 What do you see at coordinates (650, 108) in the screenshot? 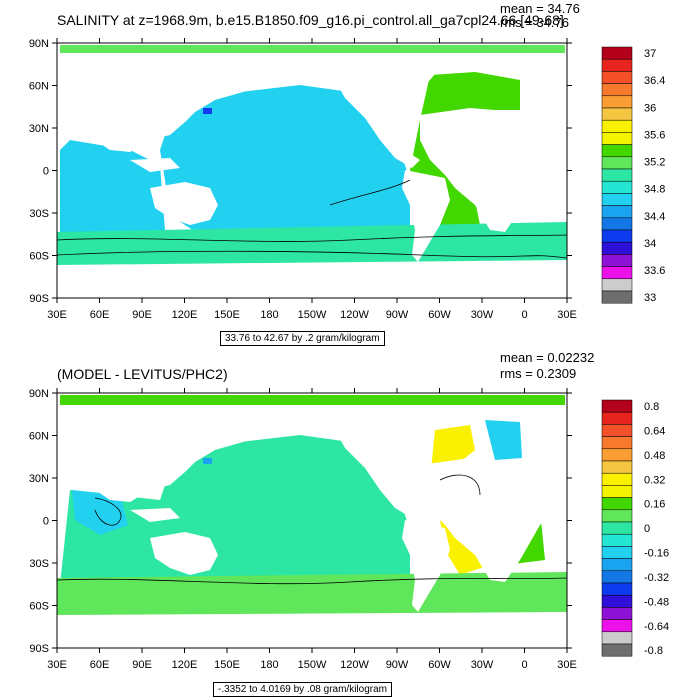
I see `panel1-colorbar-label: 36` at bounding box center [650, 108].